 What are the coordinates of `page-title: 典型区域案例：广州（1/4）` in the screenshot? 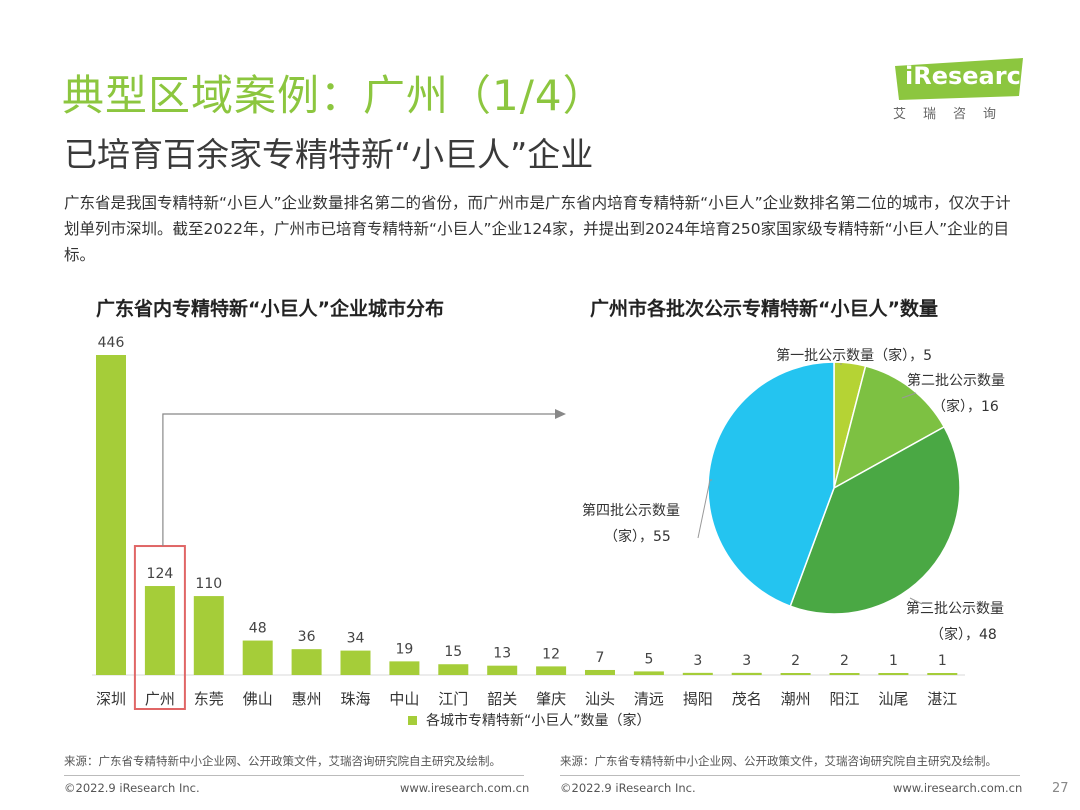 It's located at (334, 95).